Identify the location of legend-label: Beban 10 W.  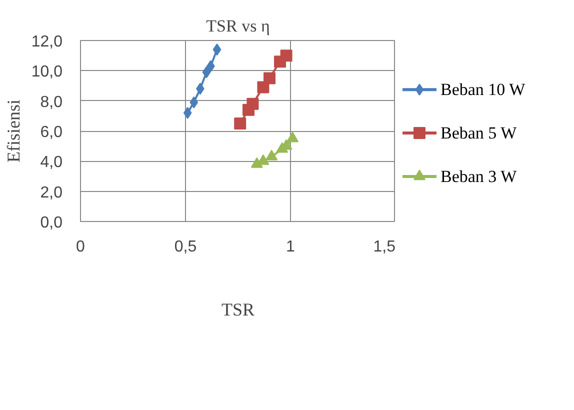
(483, 90).